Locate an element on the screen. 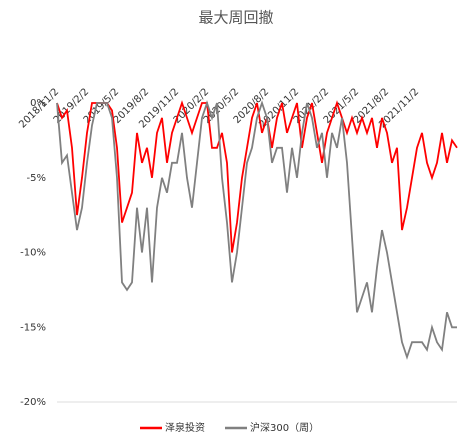 Image resolution: width=473 pixels, height=447 pixels. y-tick-label: -5% is located at coordinates (36, 178).